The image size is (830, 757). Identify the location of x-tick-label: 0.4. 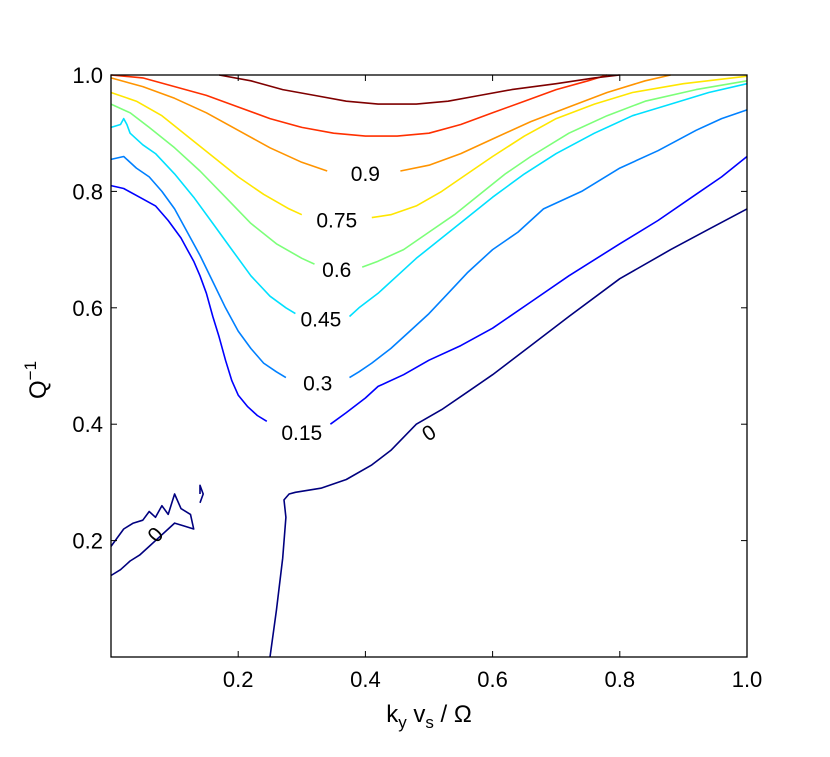
(365, 679).